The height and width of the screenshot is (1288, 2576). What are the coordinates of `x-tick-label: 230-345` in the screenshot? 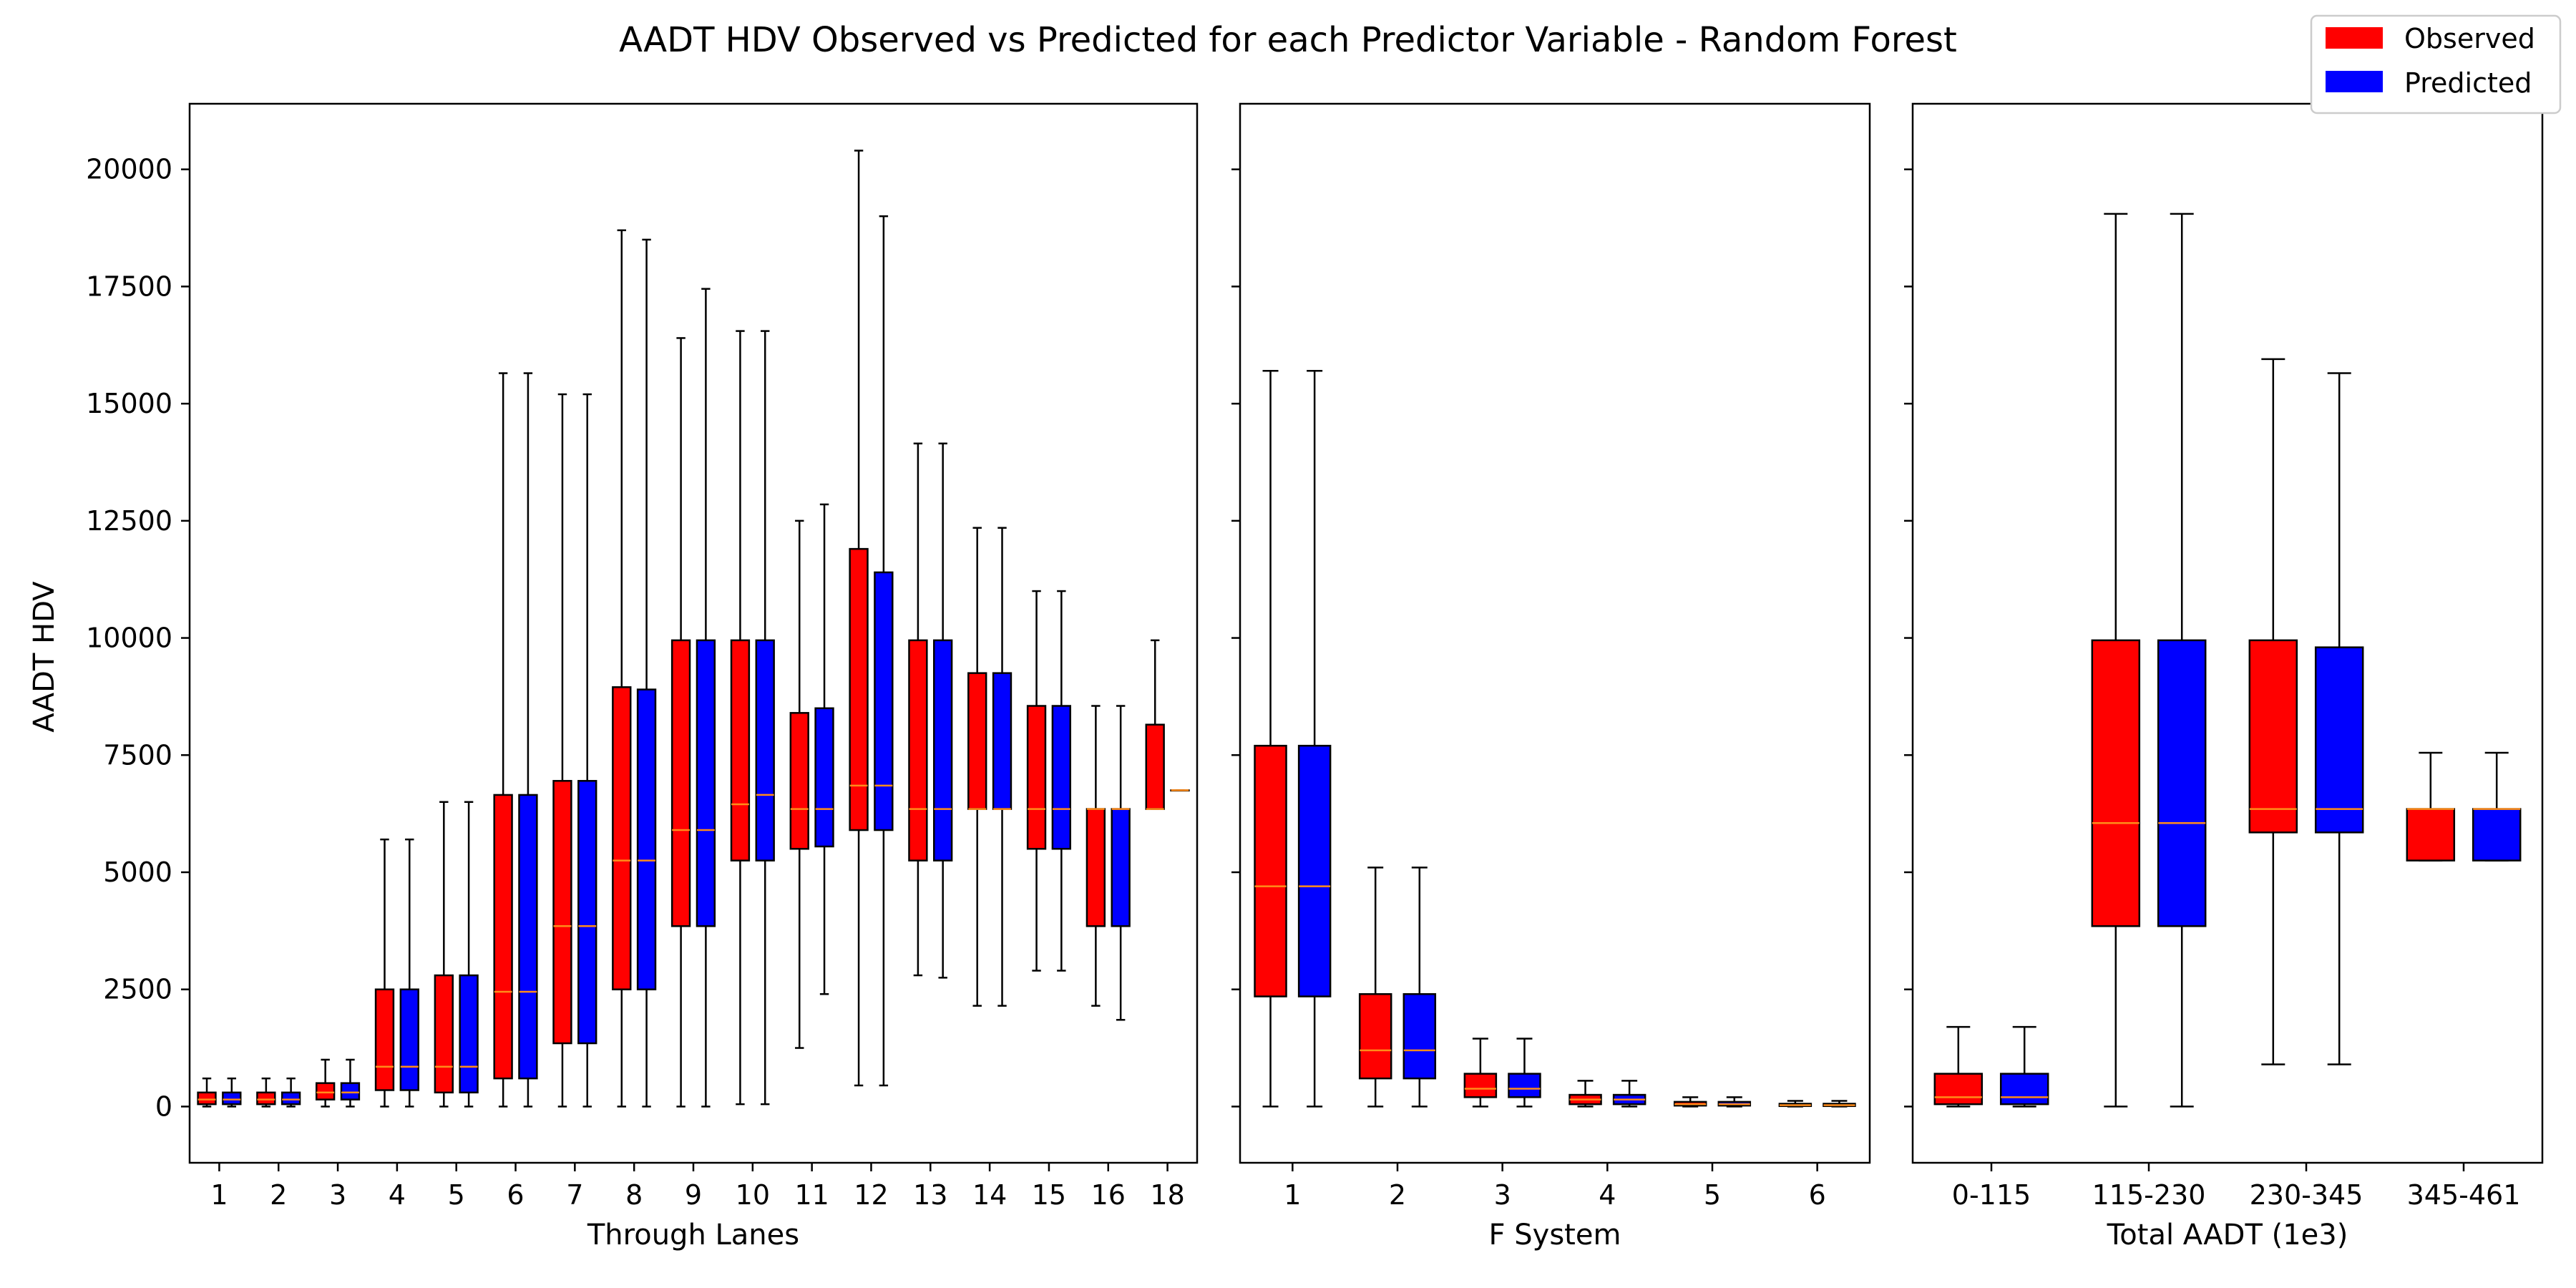 It's located at (2306, 1195).